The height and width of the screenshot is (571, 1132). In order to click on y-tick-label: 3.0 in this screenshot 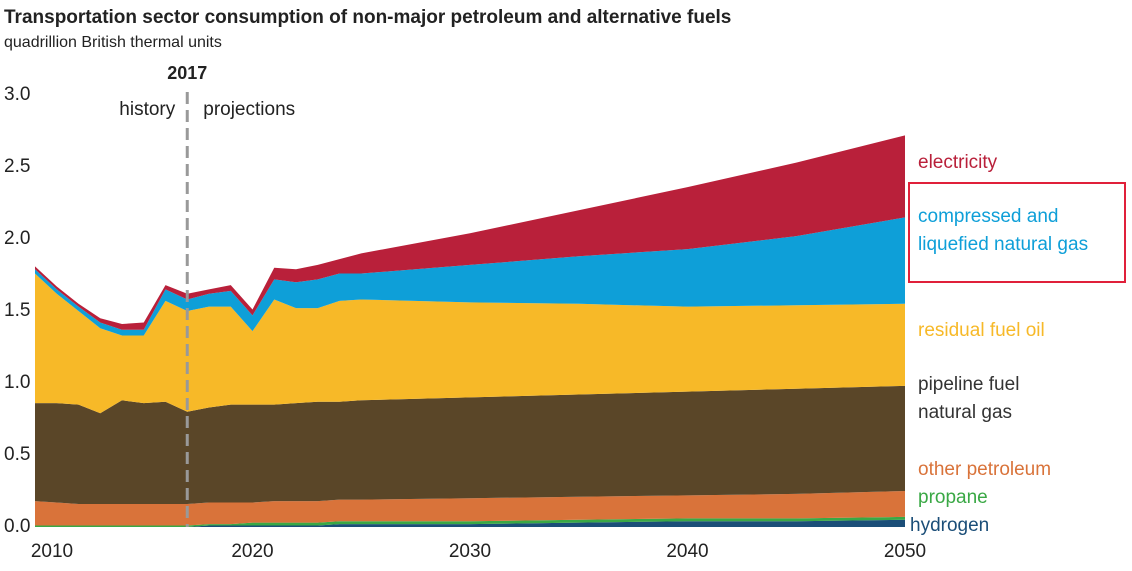, I will do `click(17, 94)`.